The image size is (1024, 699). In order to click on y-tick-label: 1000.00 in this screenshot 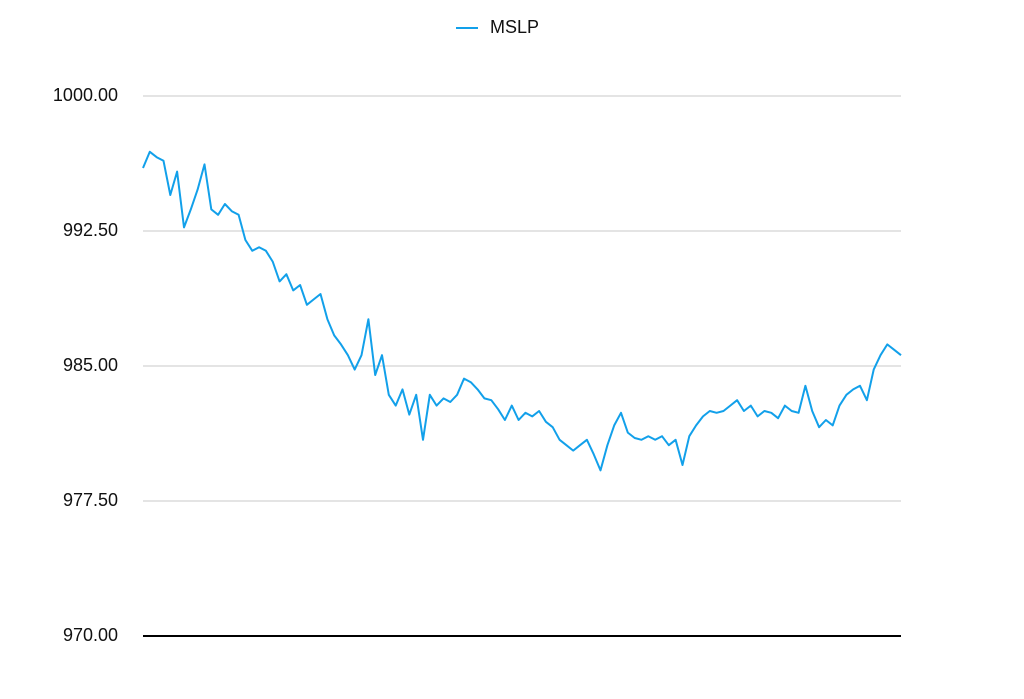, I will do `click(85, 95)`.